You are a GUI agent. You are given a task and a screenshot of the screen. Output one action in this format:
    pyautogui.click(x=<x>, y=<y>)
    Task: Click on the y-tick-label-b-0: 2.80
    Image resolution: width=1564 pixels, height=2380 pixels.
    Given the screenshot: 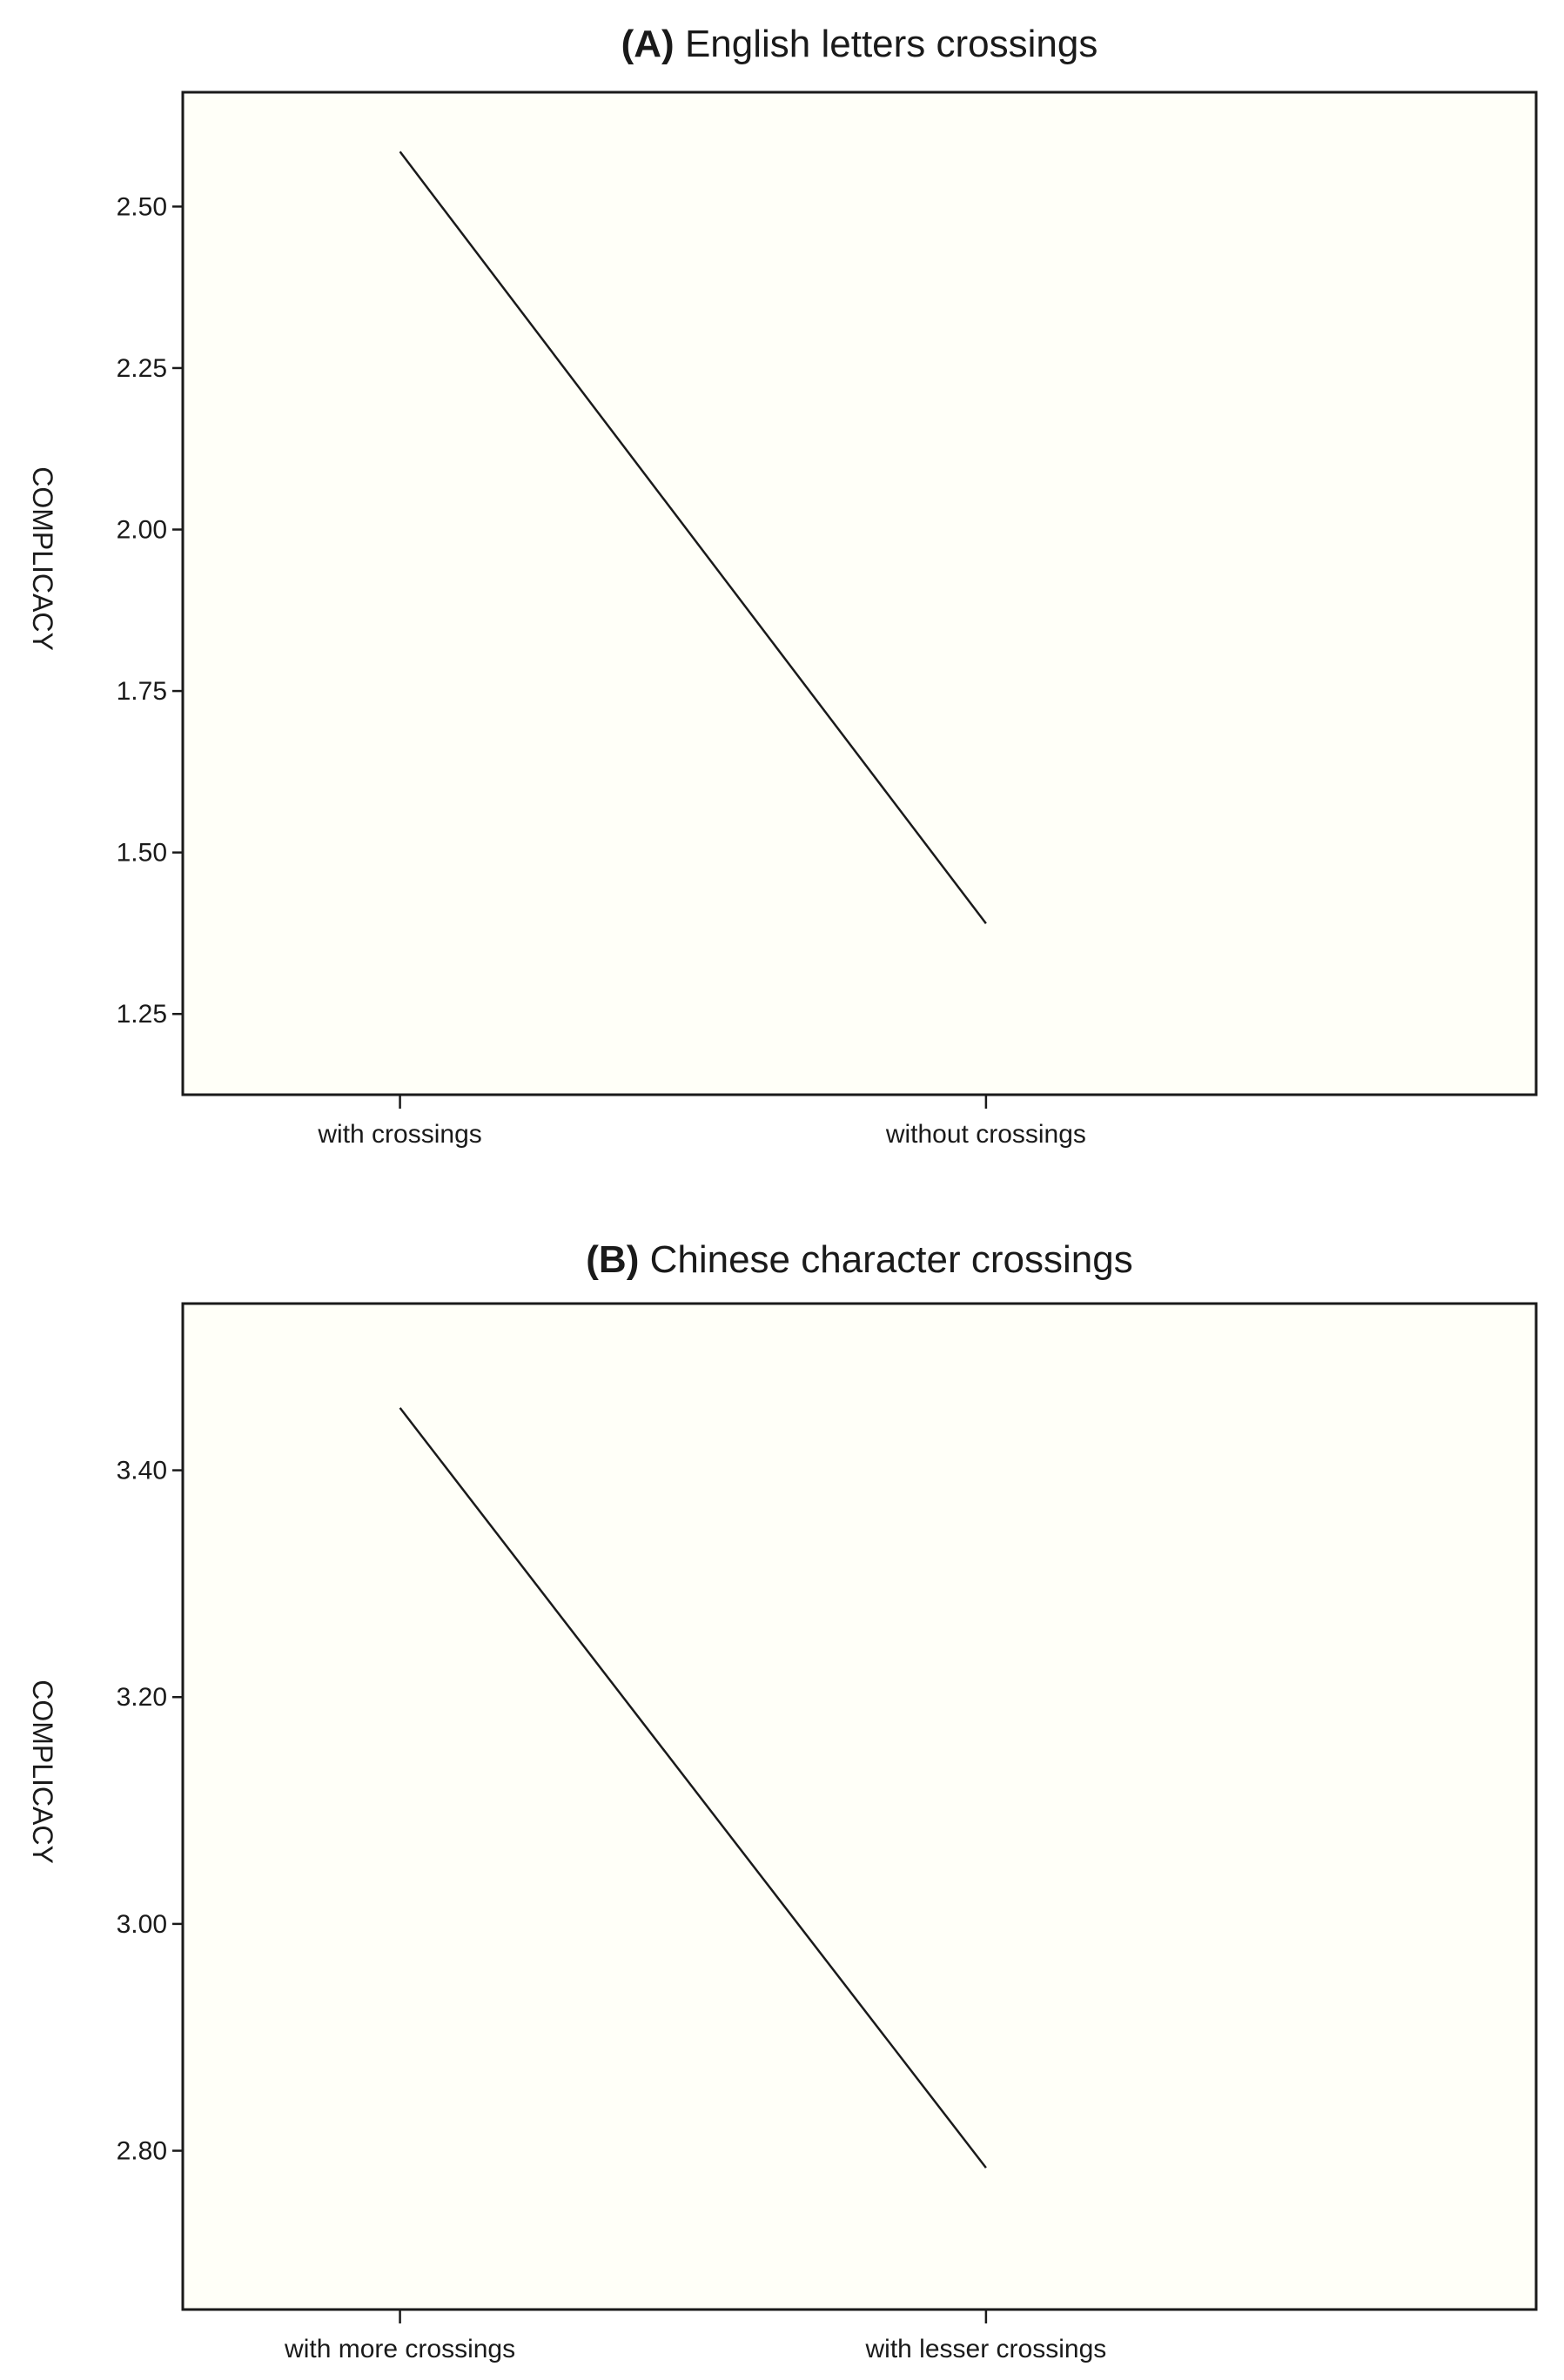 What is the action you would take?
    pyautogui.click(x=142, y=2151)
    